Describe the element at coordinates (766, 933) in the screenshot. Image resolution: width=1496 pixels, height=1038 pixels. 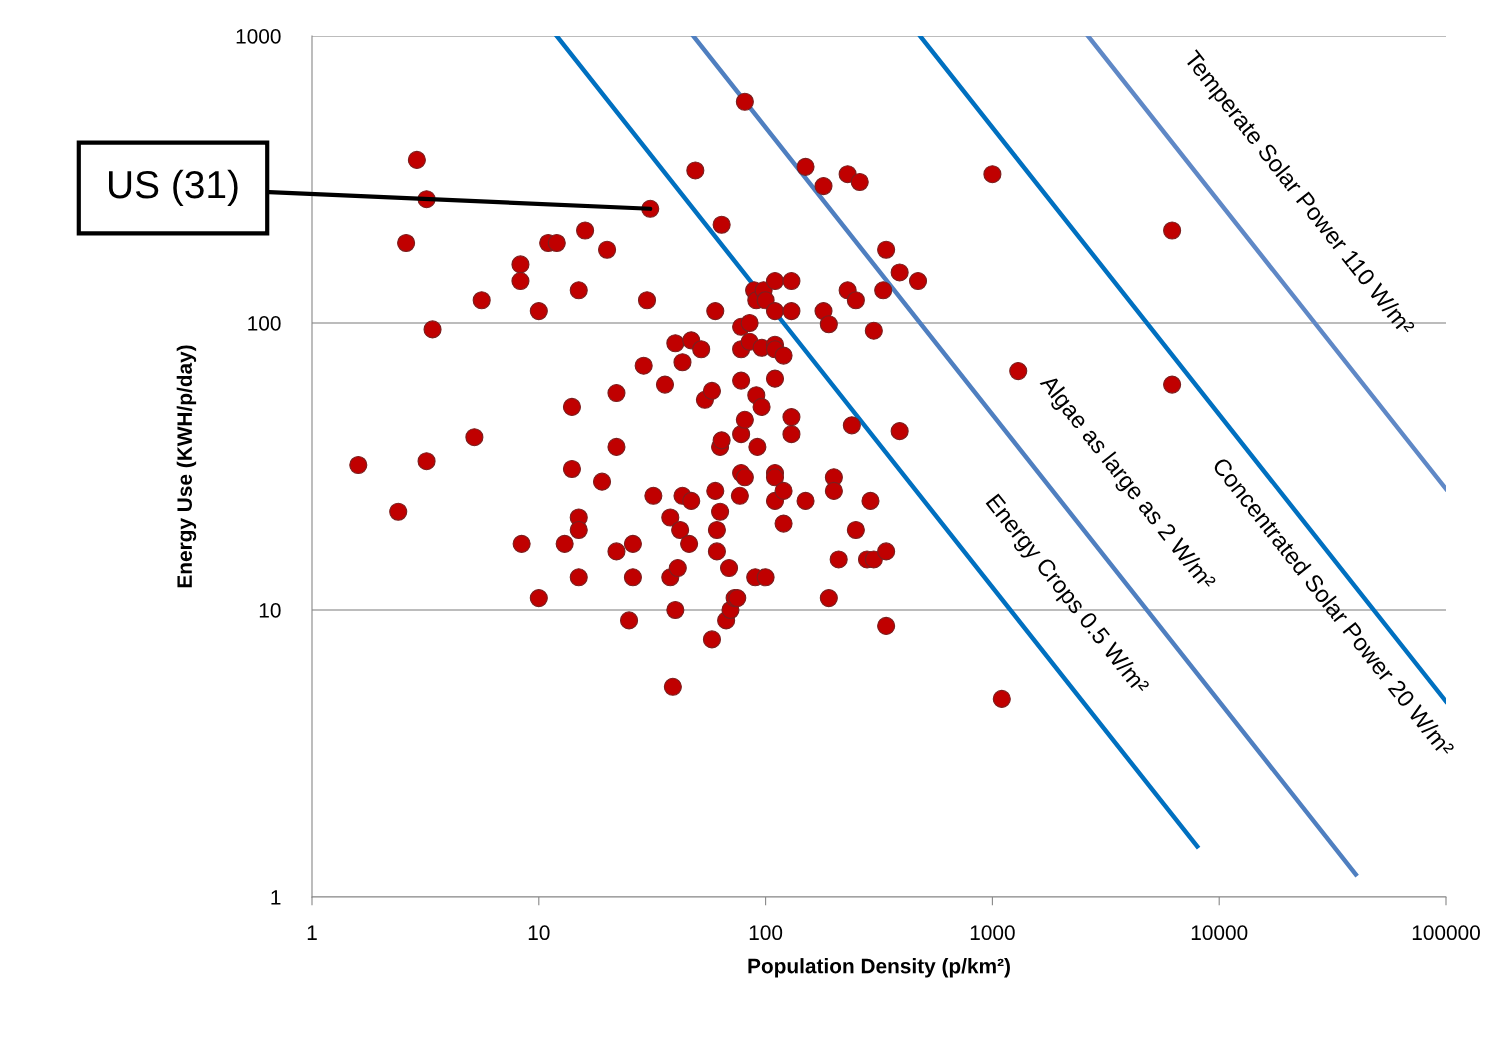
I see `x-tick-label: 100` at that location.